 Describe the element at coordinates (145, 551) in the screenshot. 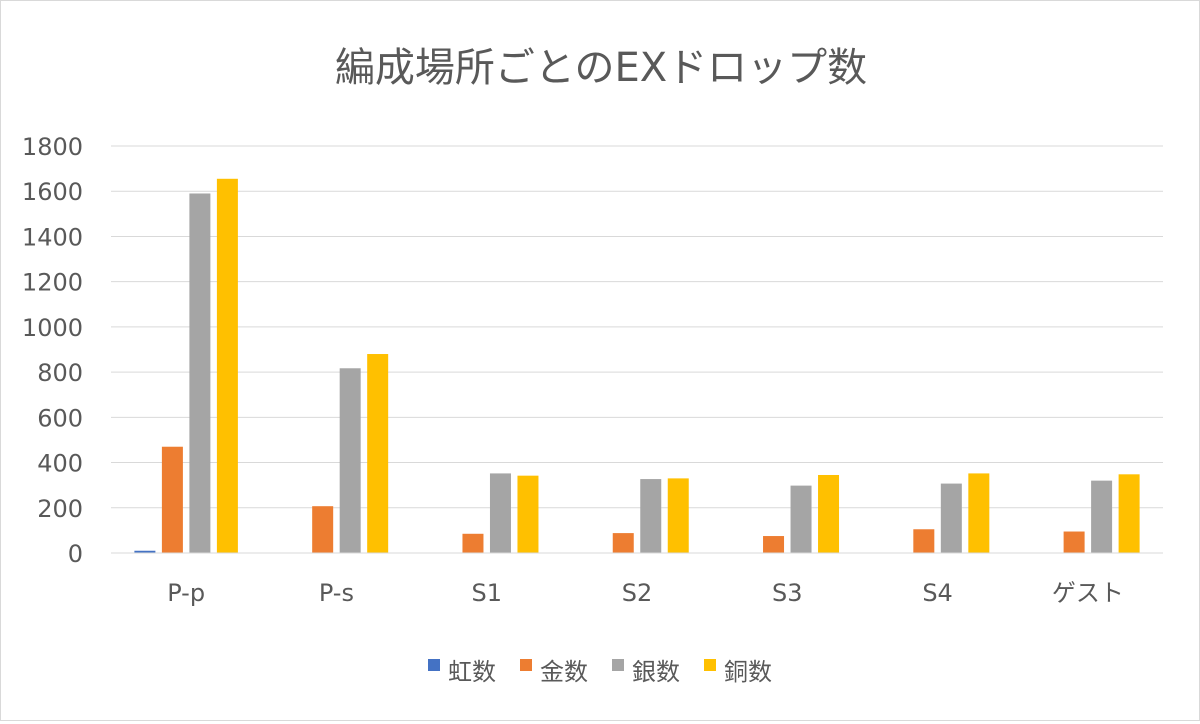

I see `bar-虹数-P-p` at that location.